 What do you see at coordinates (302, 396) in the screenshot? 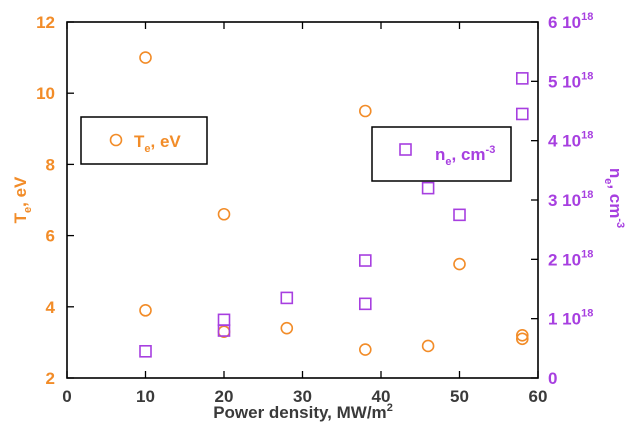
I see `x-tick-label: 30` at bounding box center [302, 396].